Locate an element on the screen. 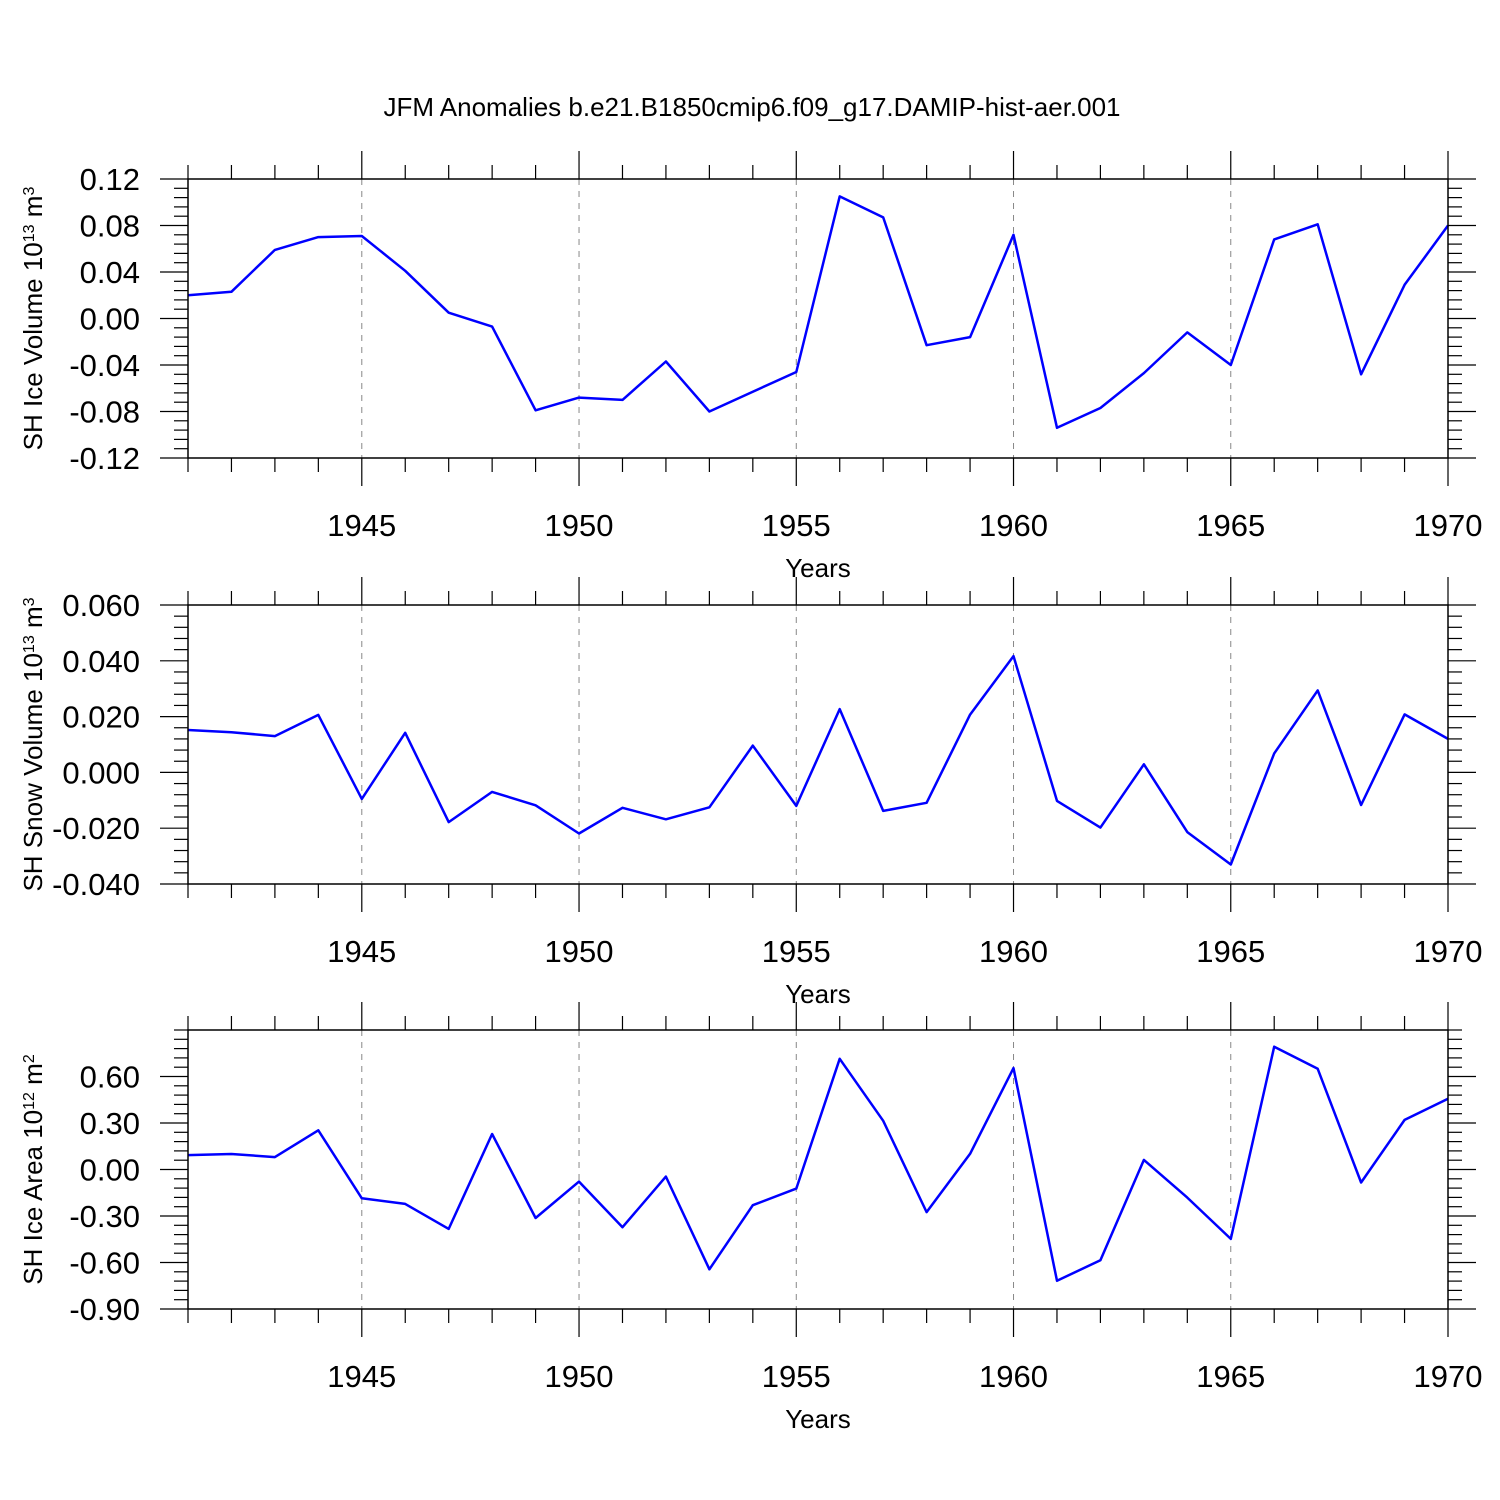 This screenshot has height=1500, width=1500. y-axis-label-main: SH Ice Area 10 is located at coordinates (33, 1197).